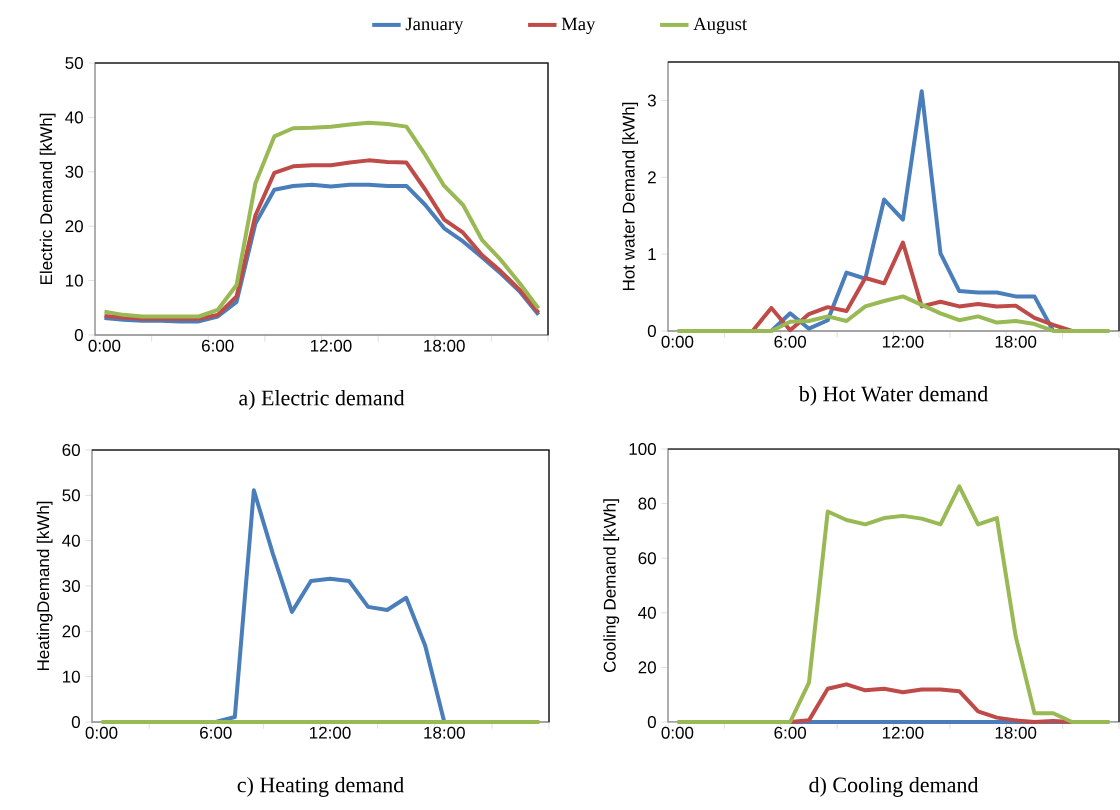  I want to click on y-axis-title: Hot water Demand [kWh], so click(630, 196).